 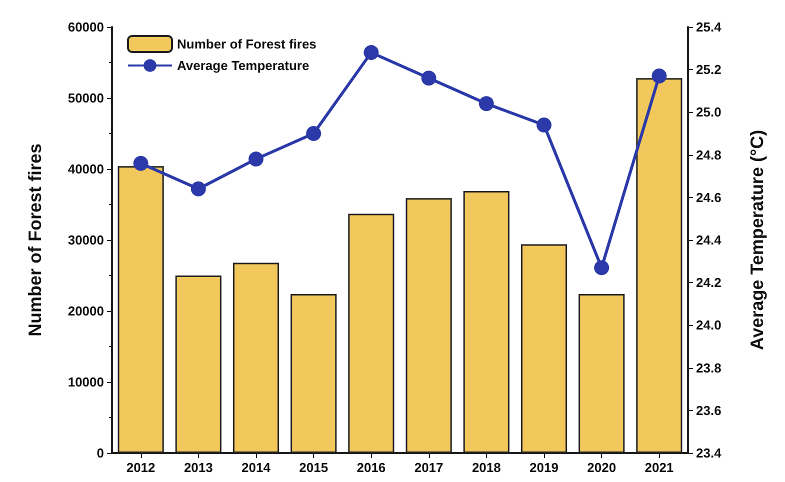 What do you see at coordinates (35, 240) in the screenshot?
I see `y-axis-title: Number of Forest fires` at bounding box center [35, 240].